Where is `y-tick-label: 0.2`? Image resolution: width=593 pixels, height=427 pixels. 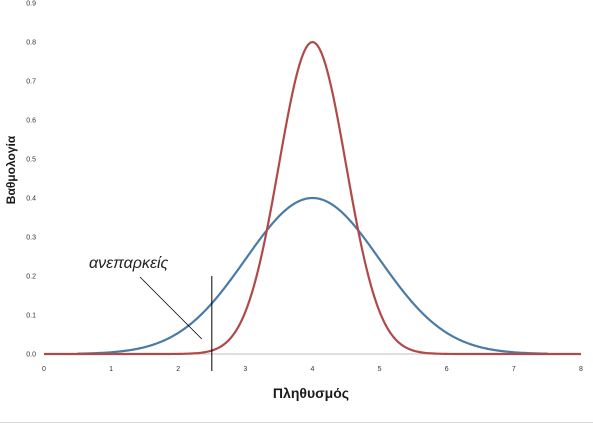
y-tick-label: 0.2 is located at coordinates (31, 277).